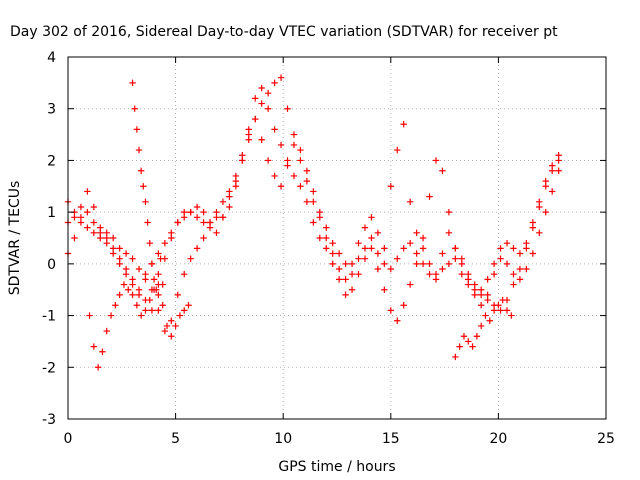  Describe the element at coordinates (51, 213) in the screenshot. I see `y-tick-label: 1` at that location.